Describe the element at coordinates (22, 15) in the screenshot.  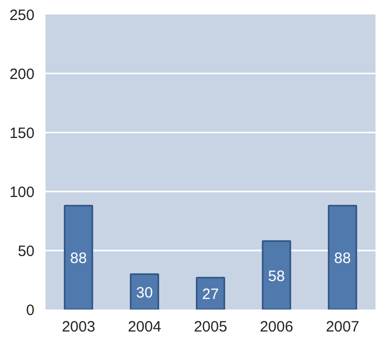
I see `y-tick-label: 250` at that location.